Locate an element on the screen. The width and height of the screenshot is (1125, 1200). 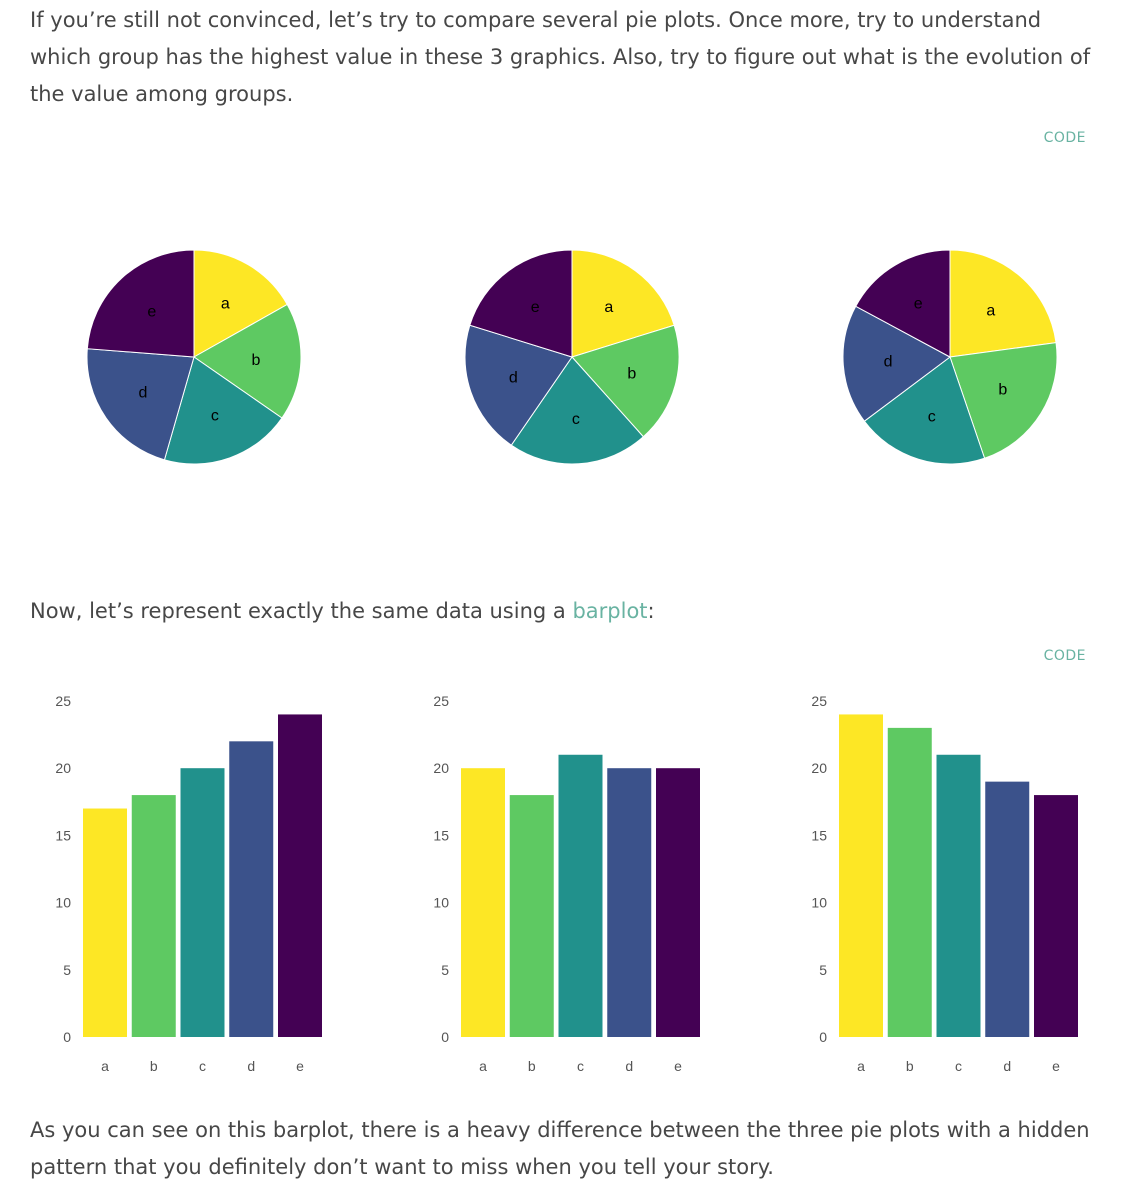
bar-1-ytick-label: 5 is located at coordinates (67, 970).